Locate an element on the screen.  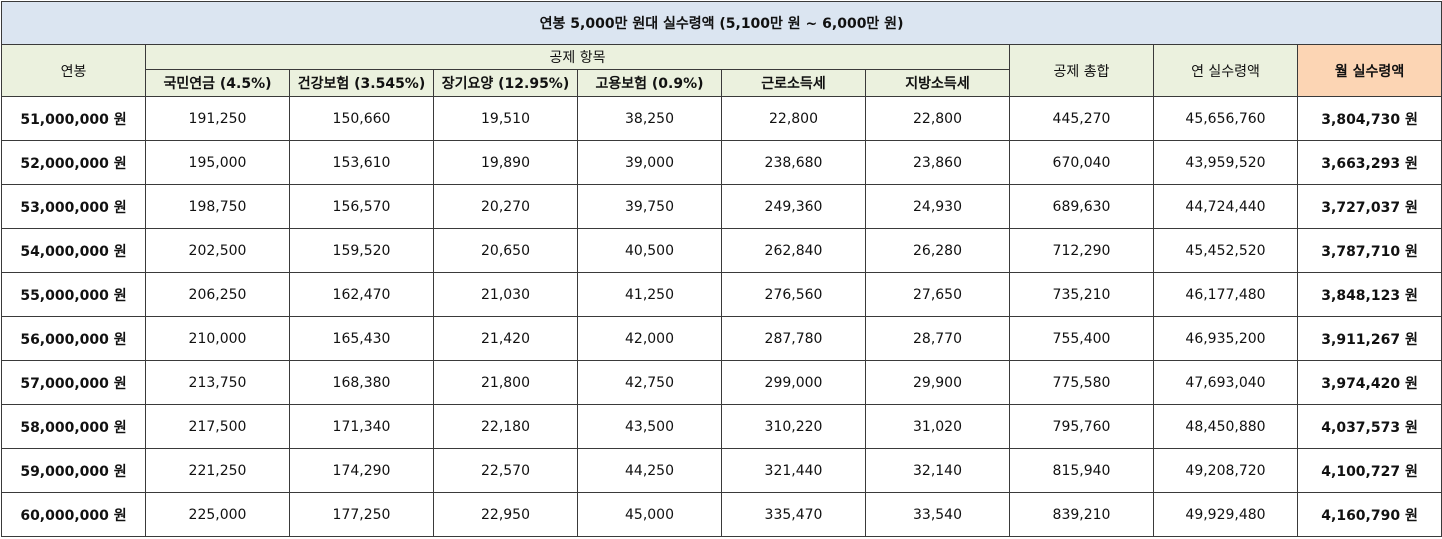
income-tax-cell: 249,360 is located at coordinates (793, 206).